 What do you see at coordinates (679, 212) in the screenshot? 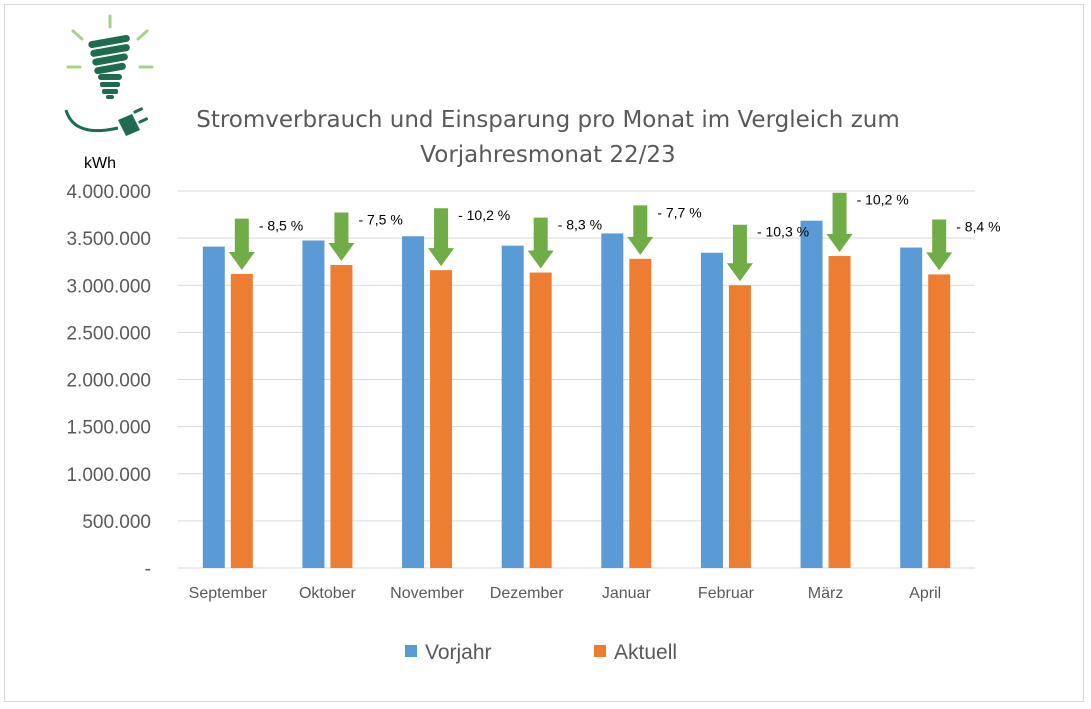
I see `savings-percent-label: - 7,7 %` at bounding box center [679, 212].